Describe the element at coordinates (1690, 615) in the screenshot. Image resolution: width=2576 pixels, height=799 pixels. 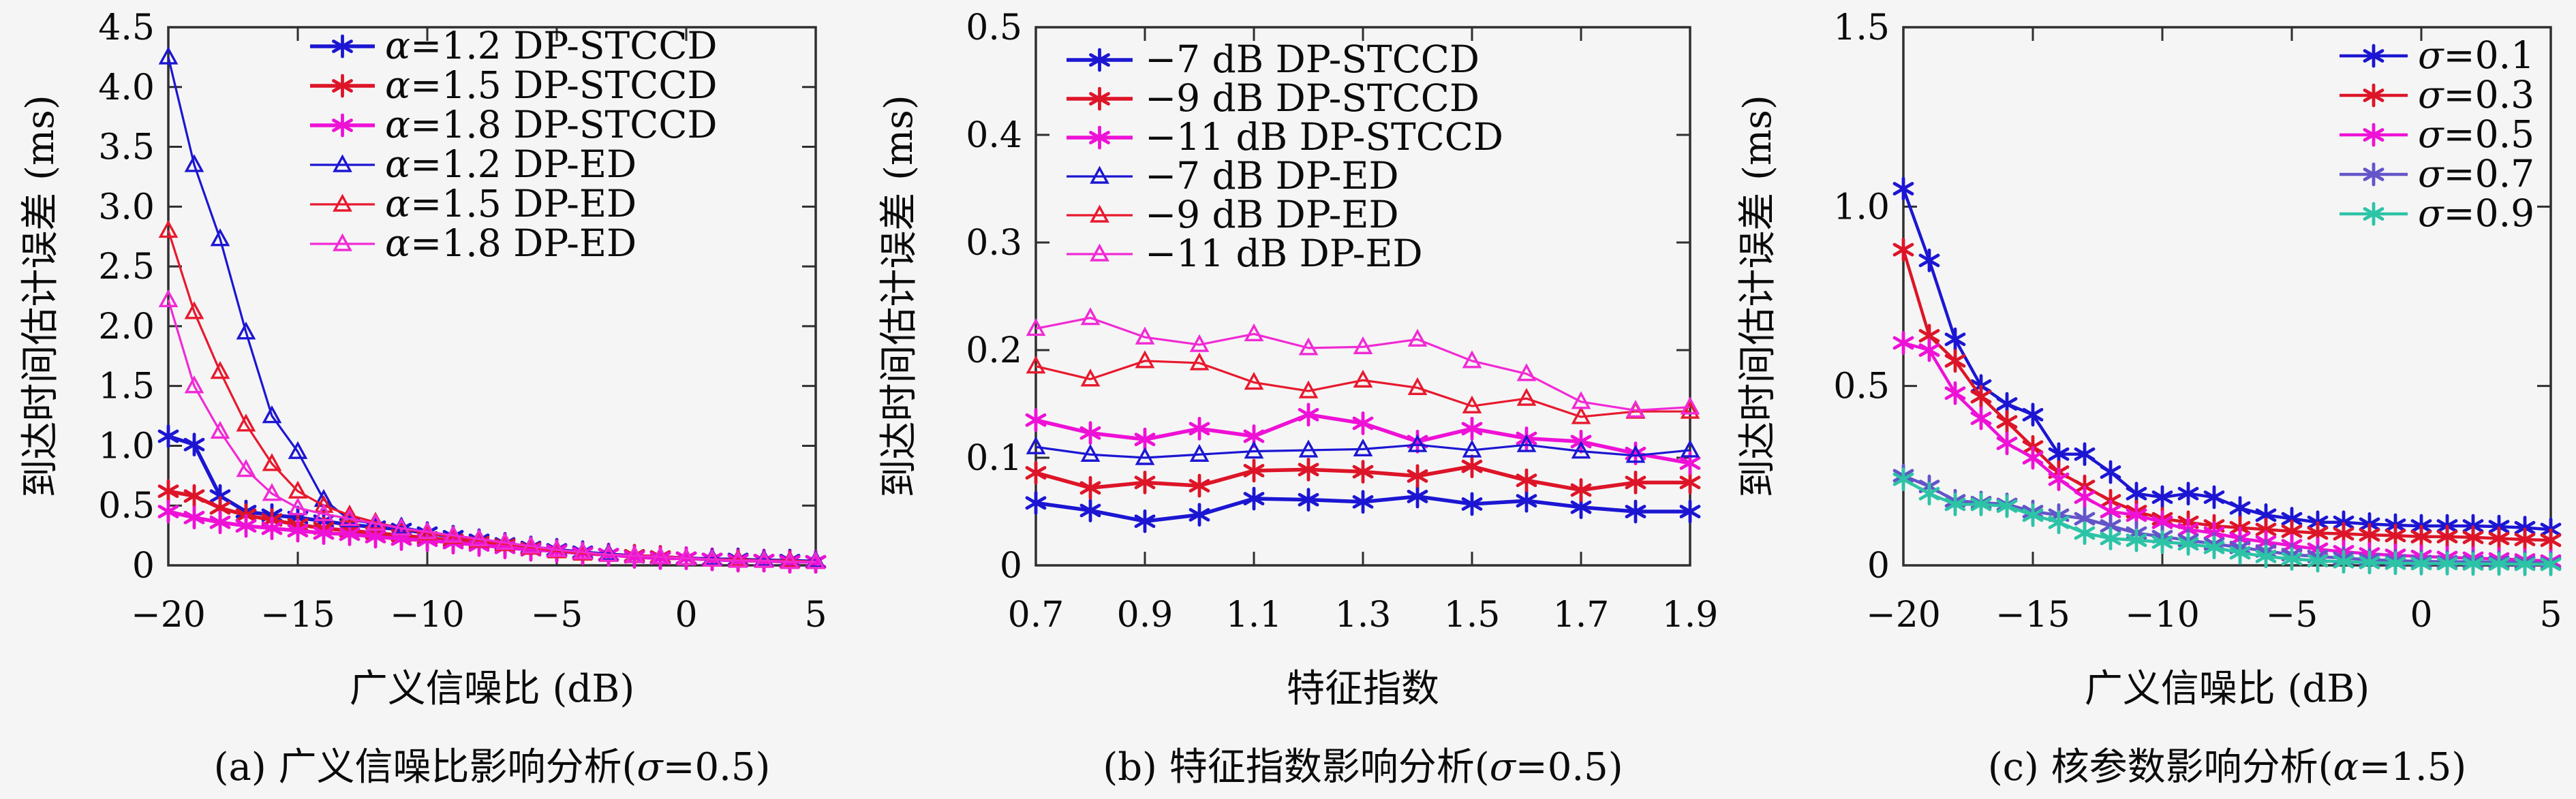
I see `x-tick-label: 1.9` at that location.